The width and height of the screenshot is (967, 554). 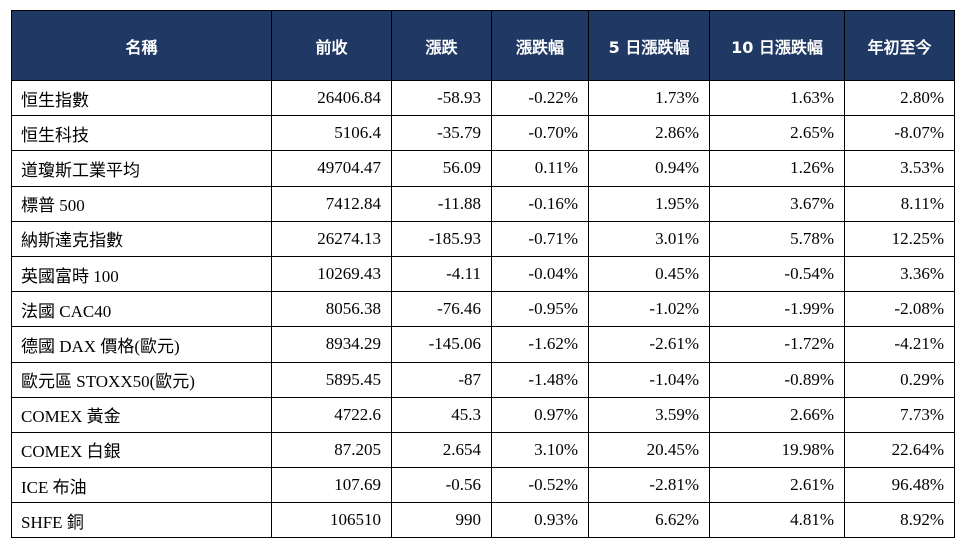 I want to click on table-row: 標普 500 7412.84 -11.88 -0.16% 1.95% 3.67% 8.11%, so click(x=483, y=203).